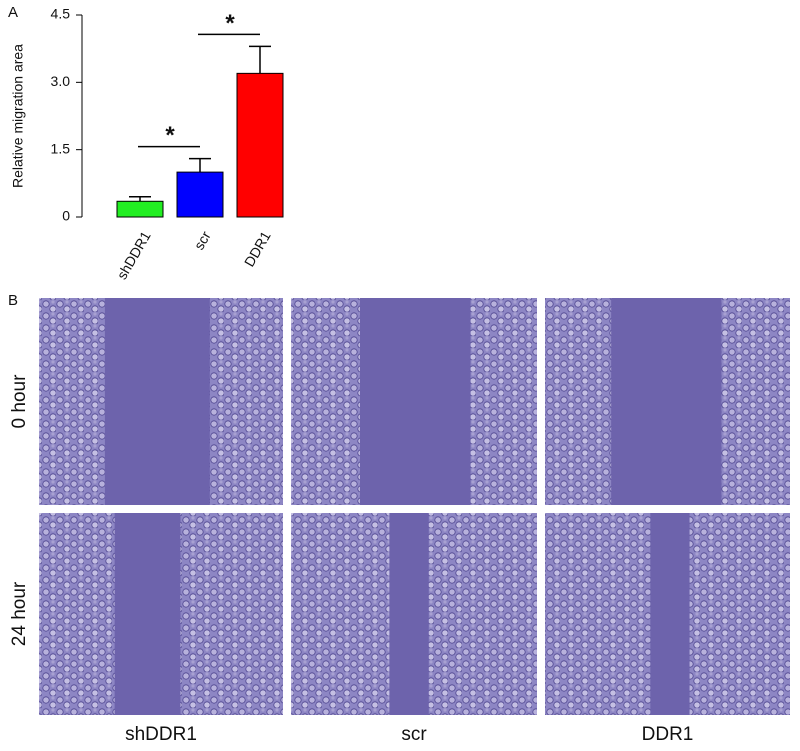 The image size is (800, 751). Describe the element at coordinates (66, 216) in the screenshot. I see `y-tick-label: 0` at that location.